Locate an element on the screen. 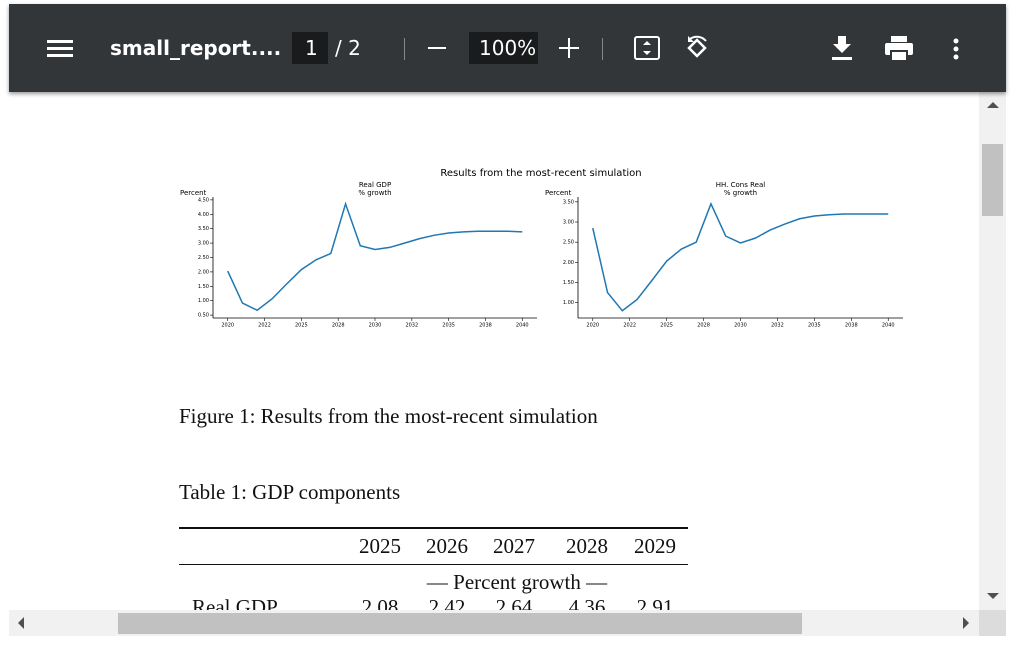  row-label: Real GDP is located at coordinates (235, 602).